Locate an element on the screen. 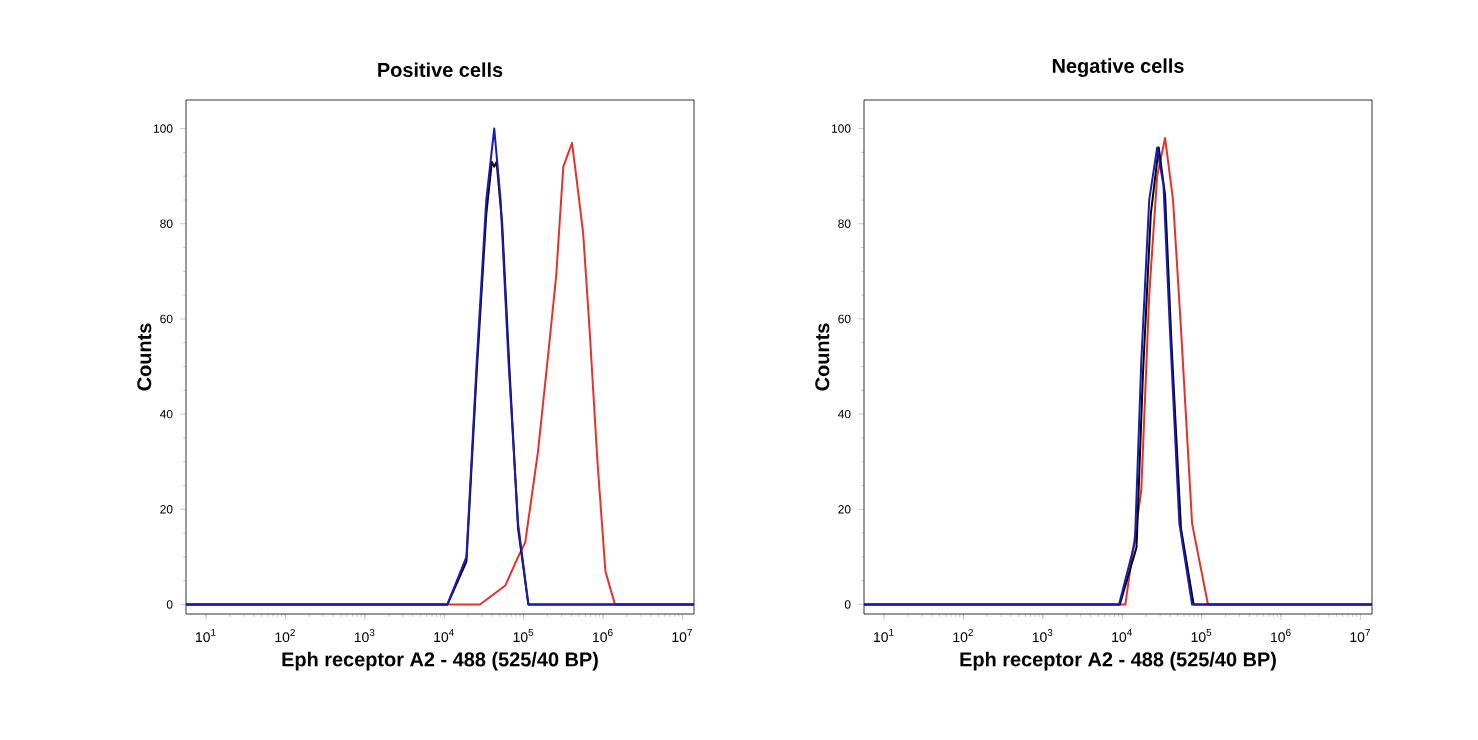  chart-title: Negative cells is located at coordinates (1118, 68).